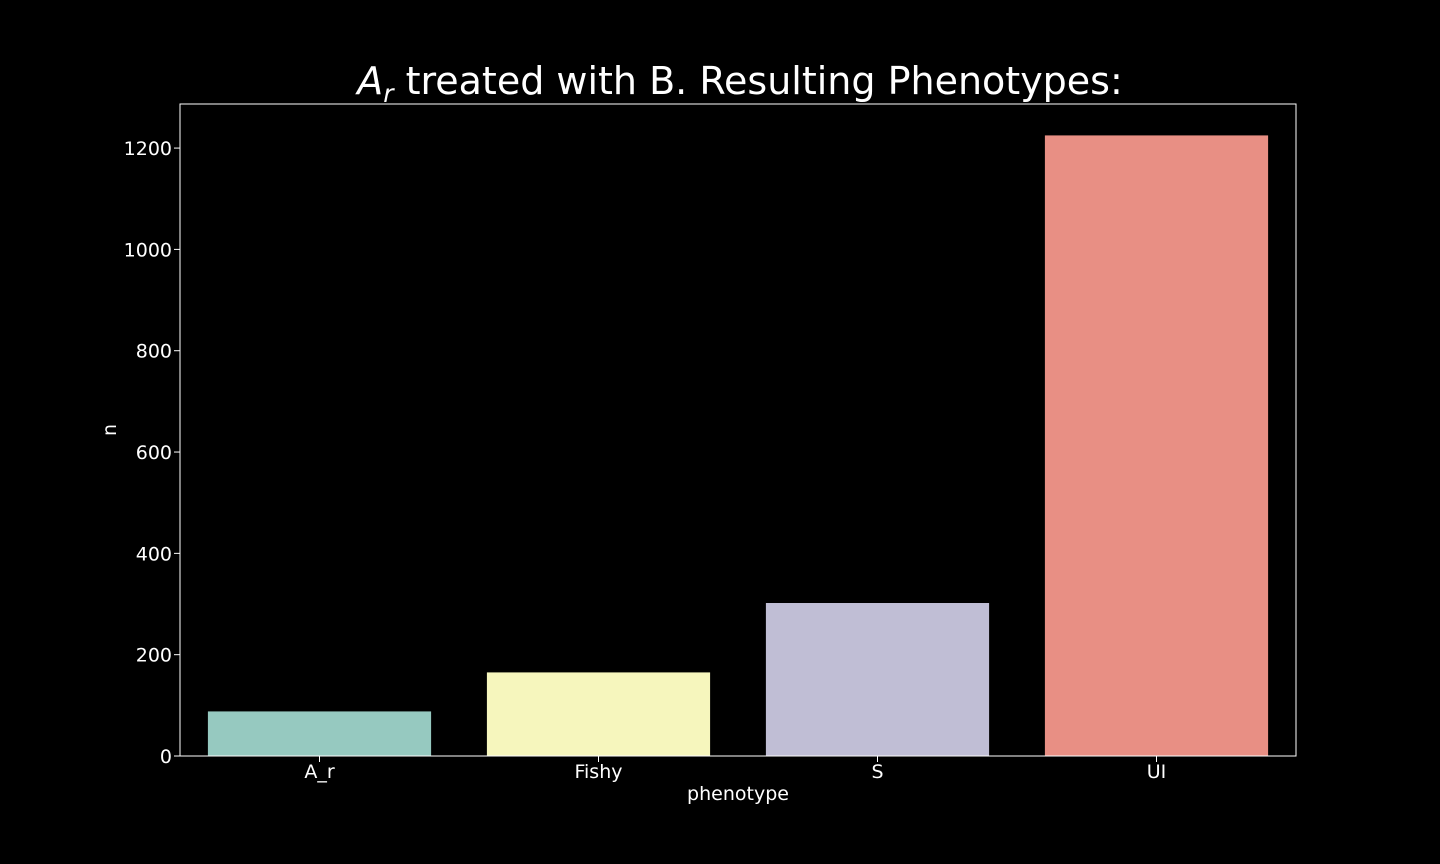  I want to click on y-tick-label: 800, so click(154, 352).